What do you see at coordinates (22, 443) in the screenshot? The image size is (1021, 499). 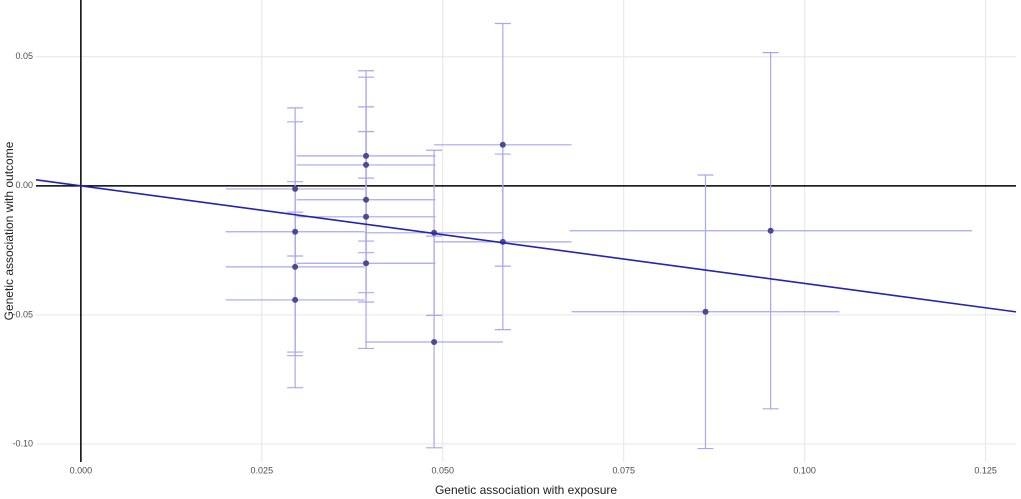 I see `y-tick-label: -0.10` at bounding box center [22, 443].